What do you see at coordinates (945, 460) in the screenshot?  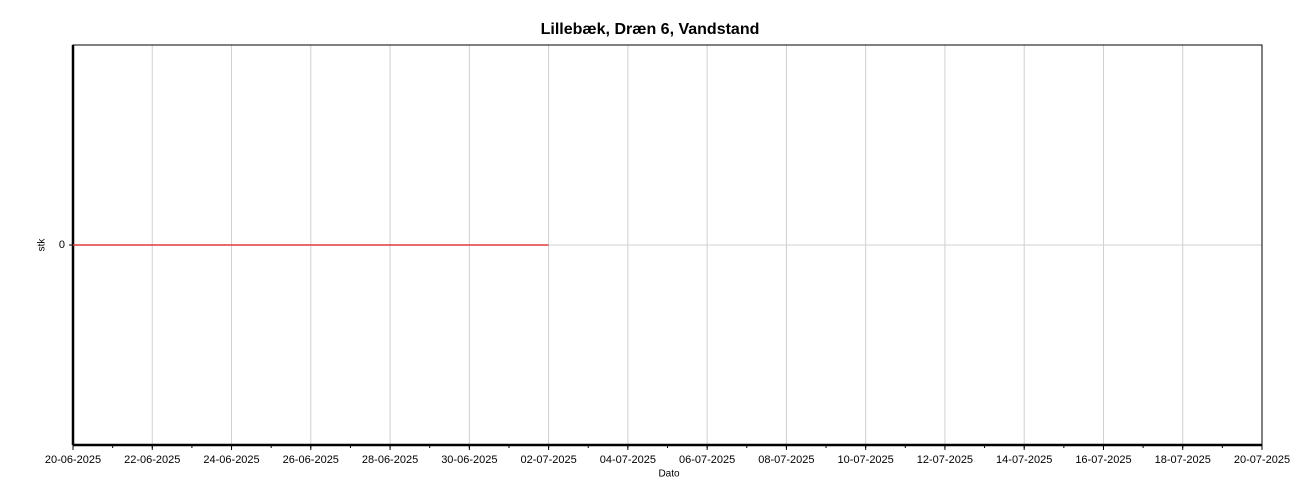 I see `x-tick-label: 12-07-2025` at bounding box center [945, 460].